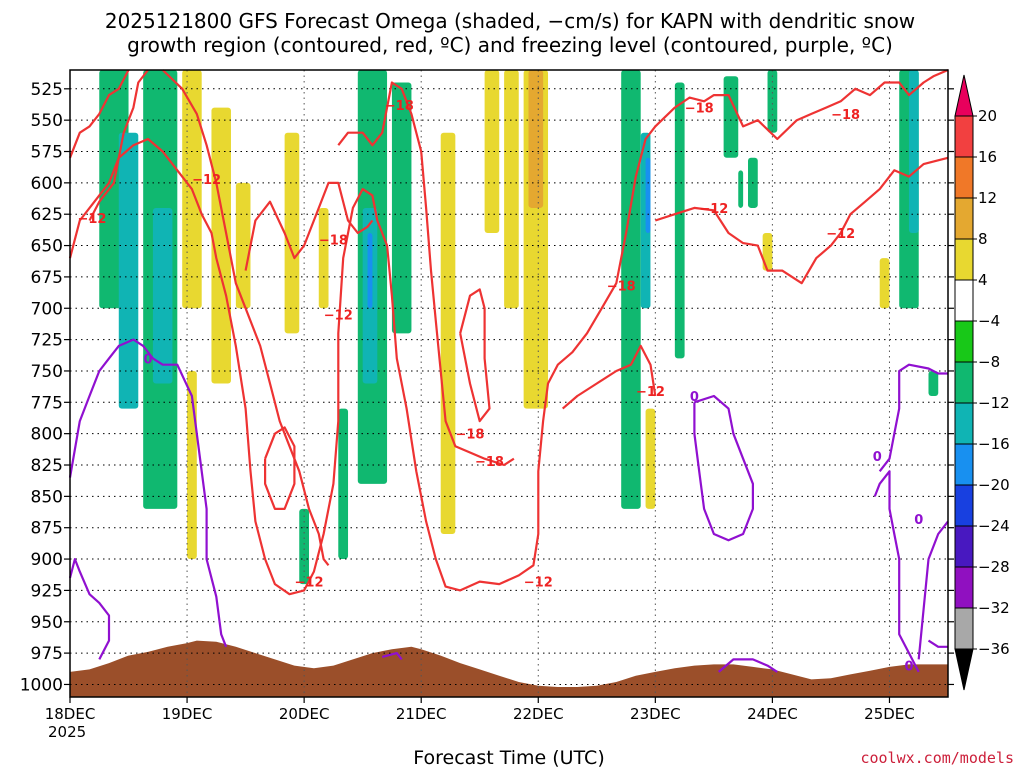 Image resolution: width=1024 pixels, height=768 pixels. What do you see at coordinates (47, 121) in the screenshot?
I see `y-tick-label-550: 550` at bounding box center [47, 121].